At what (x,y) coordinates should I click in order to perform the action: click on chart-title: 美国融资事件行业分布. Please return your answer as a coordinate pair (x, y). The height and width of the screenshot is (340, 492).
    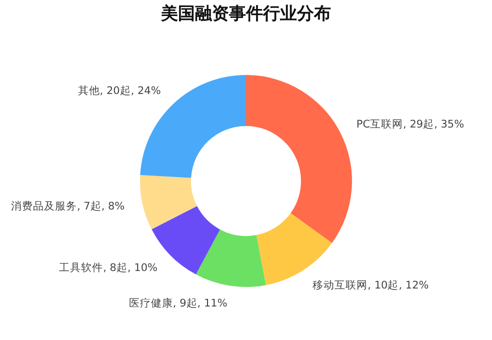
    Looking at the image, I should click on (245, 14).